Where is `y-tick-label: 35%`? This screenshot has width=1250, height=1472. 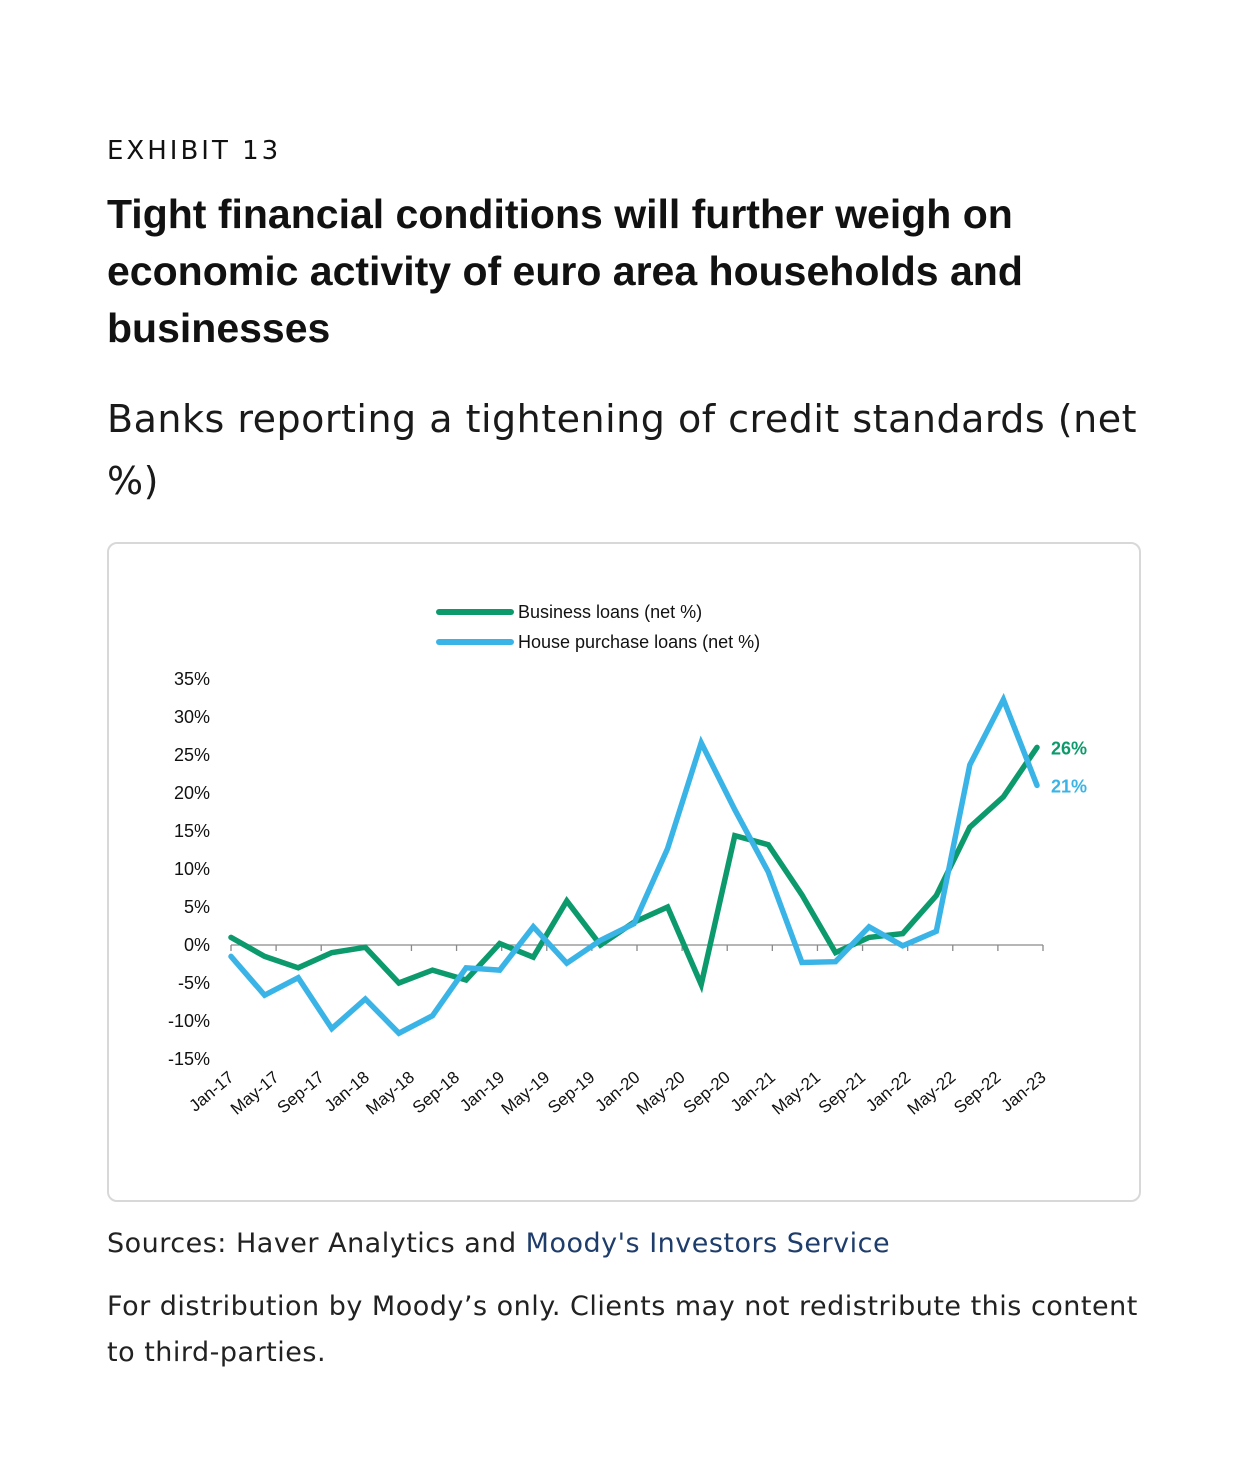 y-tick-label: 35% is located at coordinates (192, 679).